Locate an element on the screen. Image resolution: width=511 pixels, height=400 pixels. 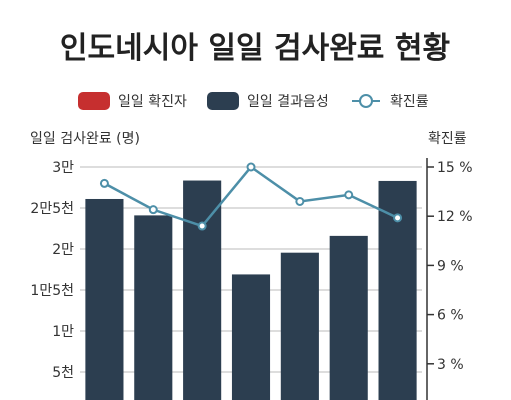
legend-marker-rate is located at coordinates (366, 101).